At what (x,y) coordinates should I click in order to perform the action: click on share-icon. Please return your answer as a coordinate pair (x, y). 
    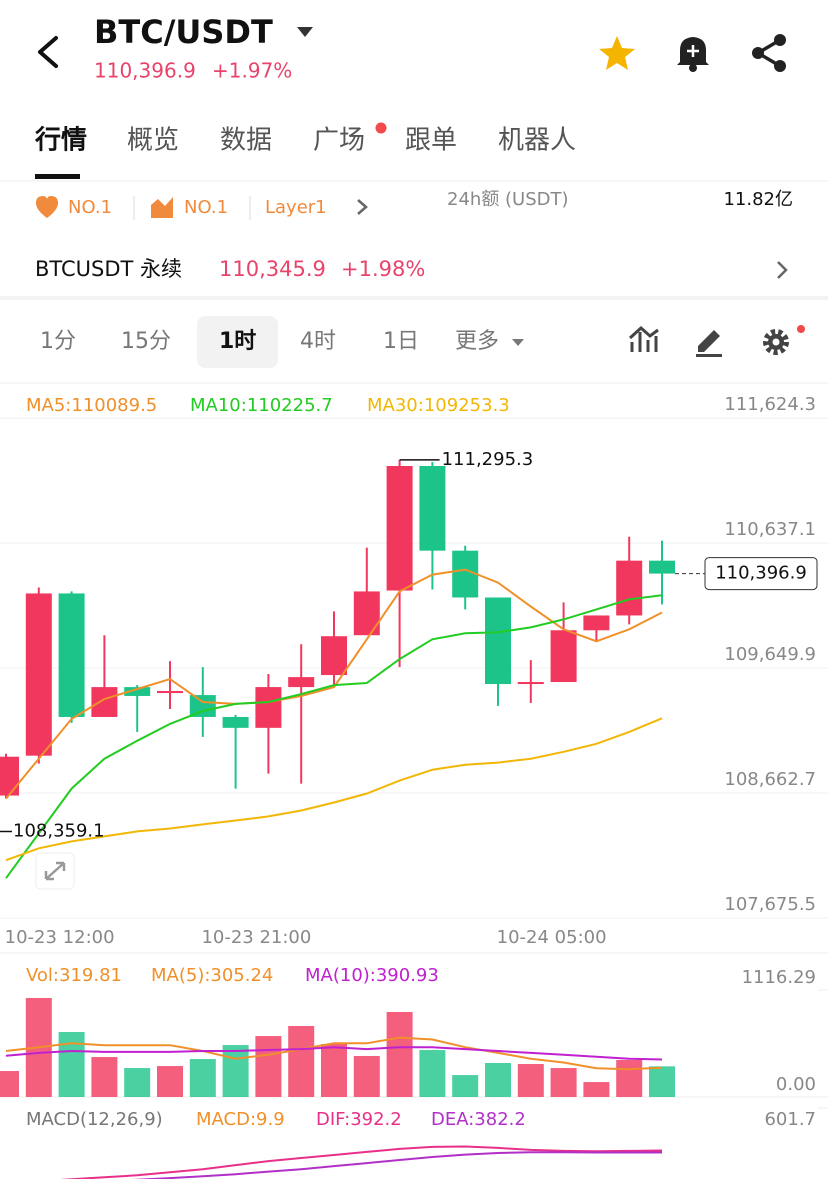
    Looking at the image, I should click on (769, 53).